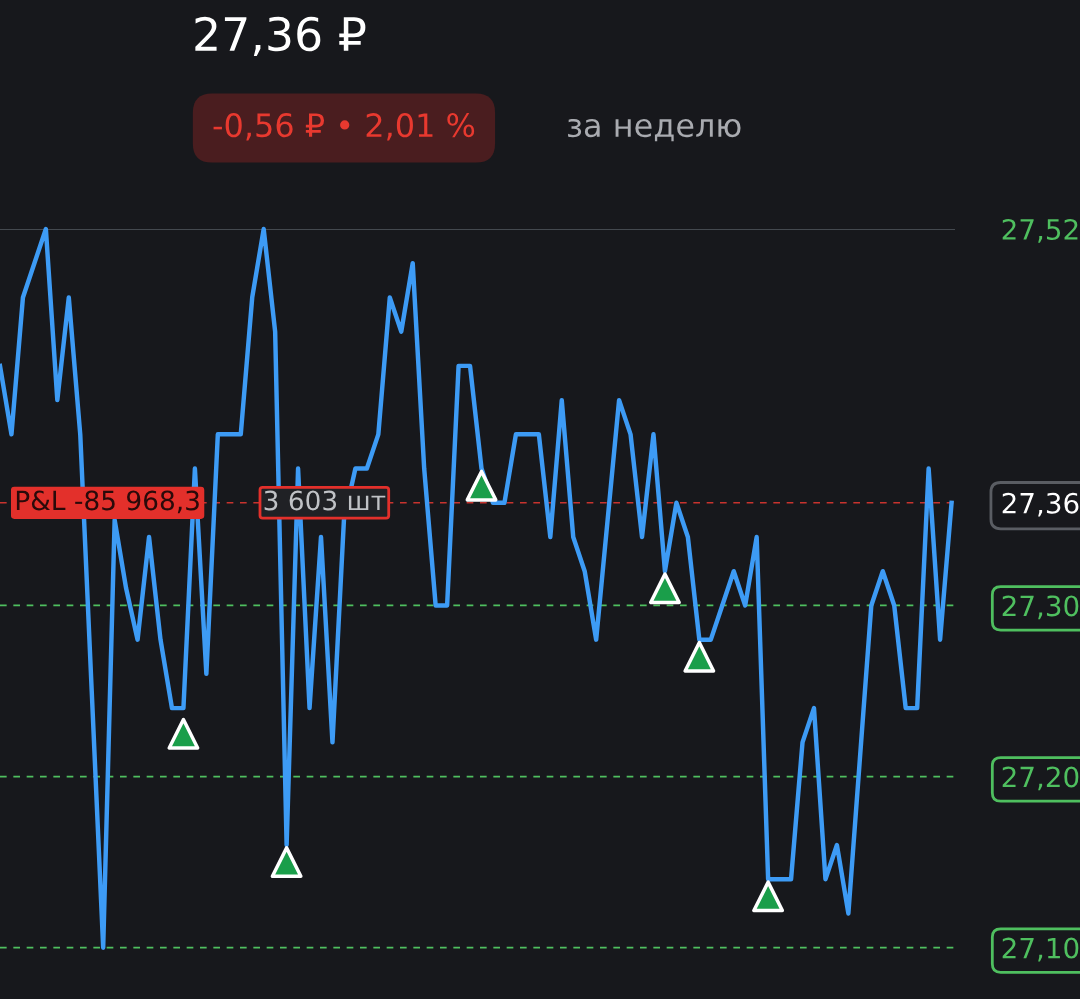 This screenshot has width=1080, height=999. I want to click on chart-title: 27,36 ₽, so click(280, 36).